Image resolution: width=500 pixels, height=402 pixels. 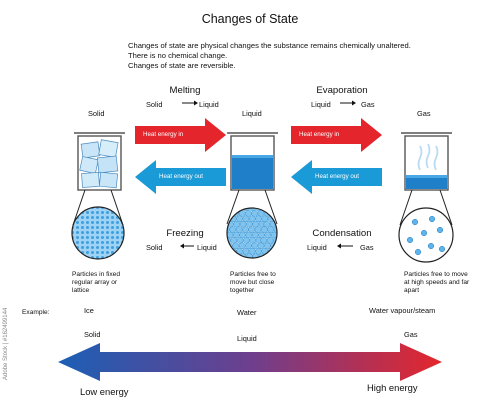 What do you see at coordinates (348, 103) in the screenshot?
I see `arrow-evaporation-icon` at bounding box center [348, 103].